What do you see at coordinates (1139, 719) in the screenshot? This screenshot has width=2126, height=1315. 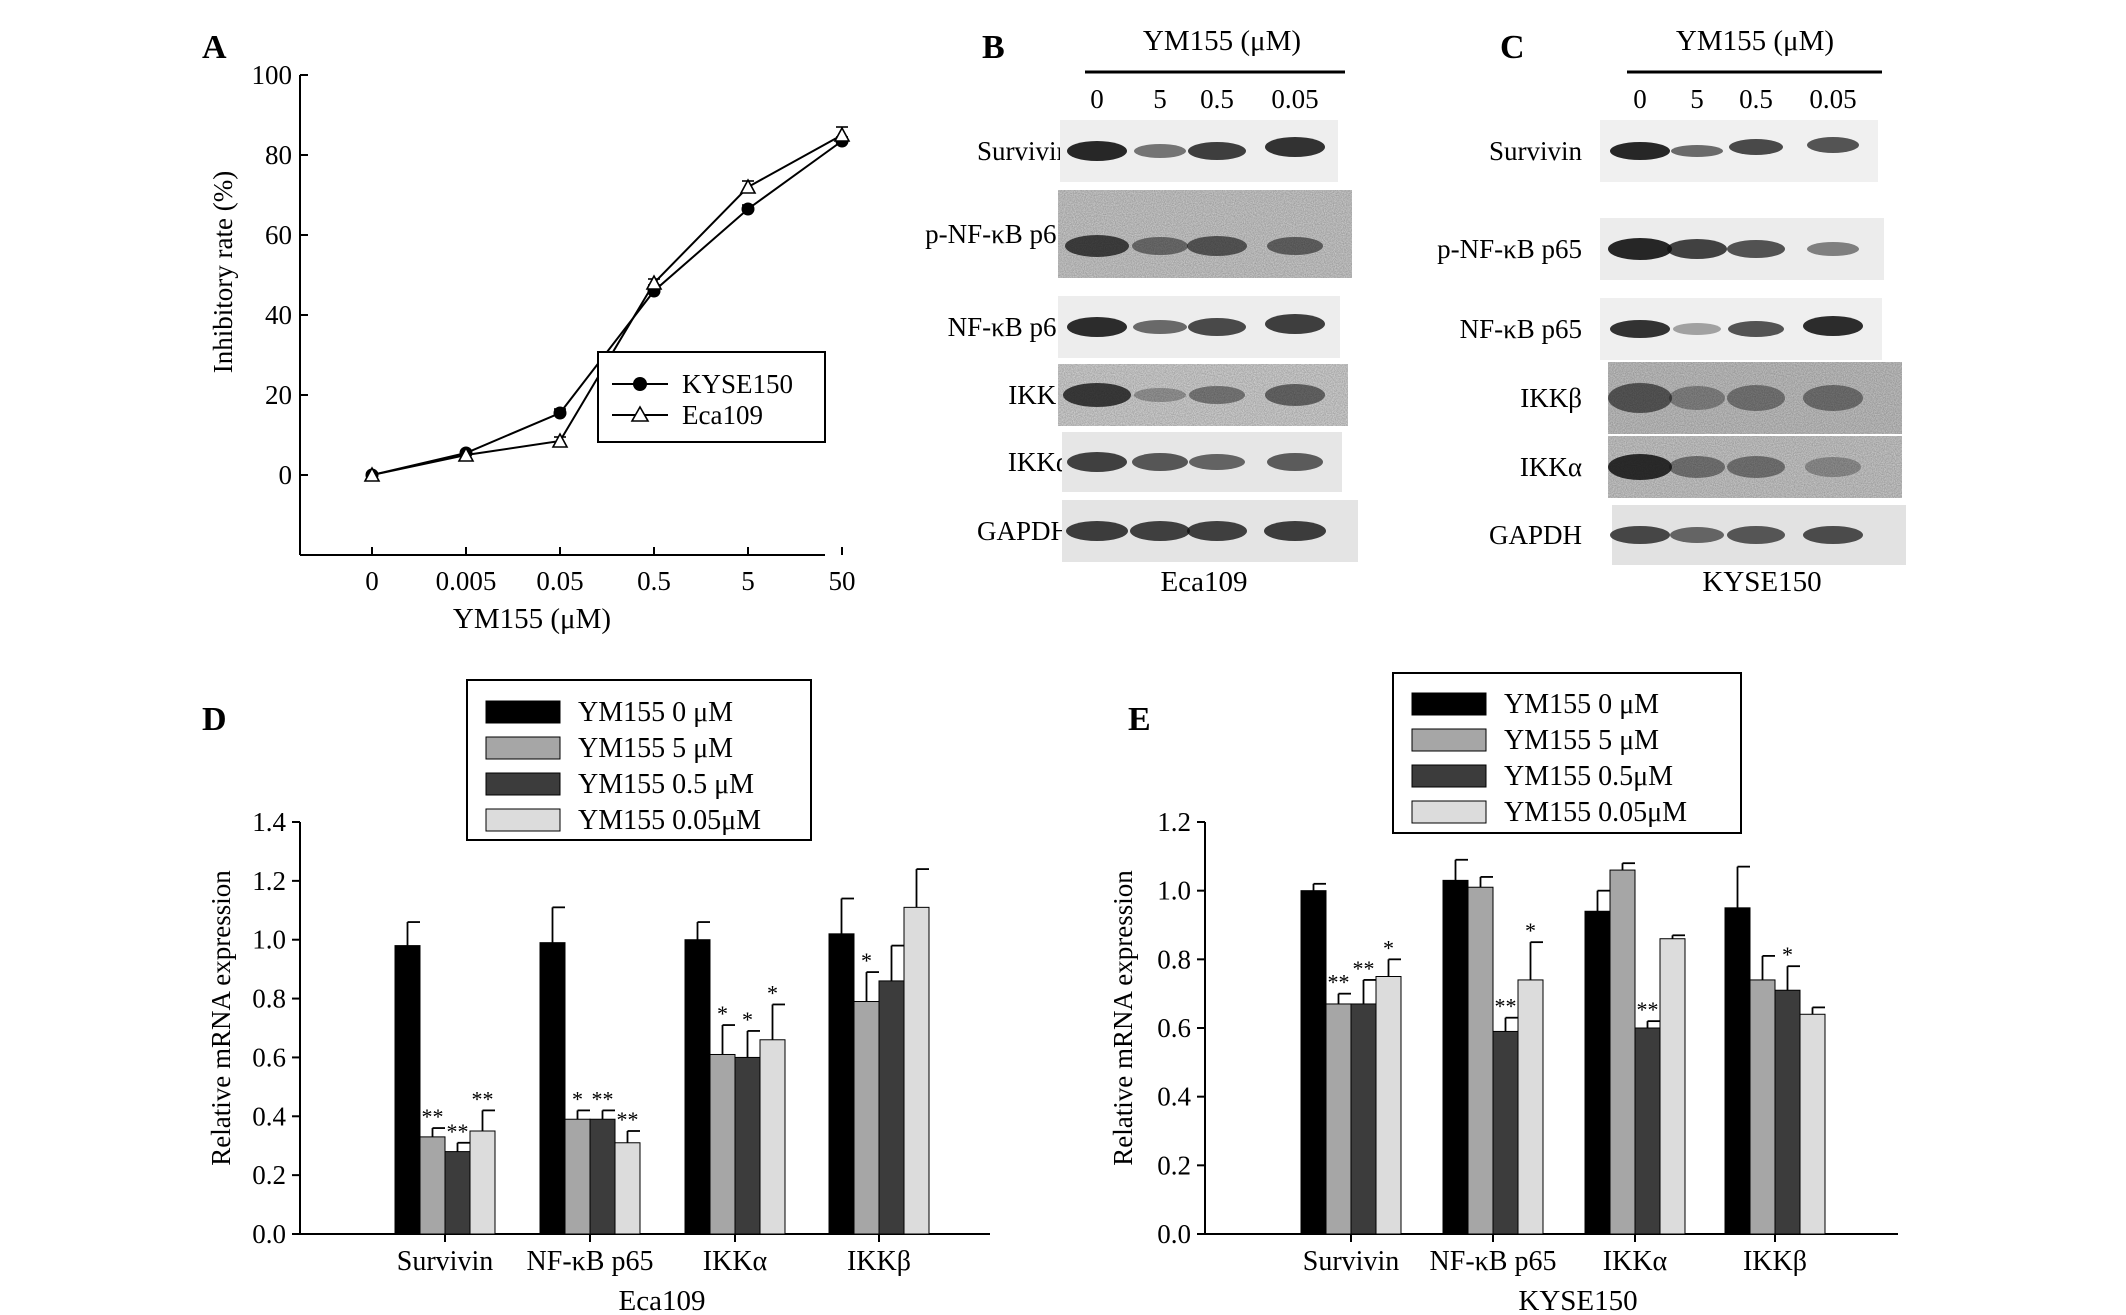 I see `panel-e-letter: E` at bounding box center [1139, 719].